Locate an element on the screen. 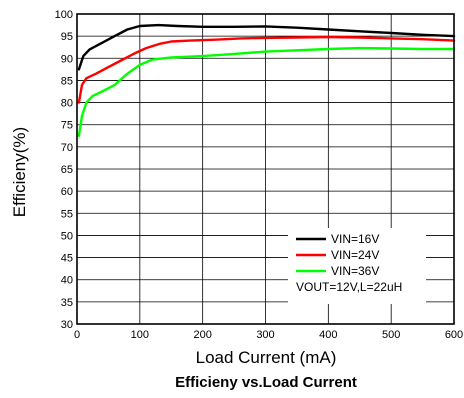 The height and width of the screenshot is (398, 464). y-tick-label: 70 is located at coordinates (67, 148).